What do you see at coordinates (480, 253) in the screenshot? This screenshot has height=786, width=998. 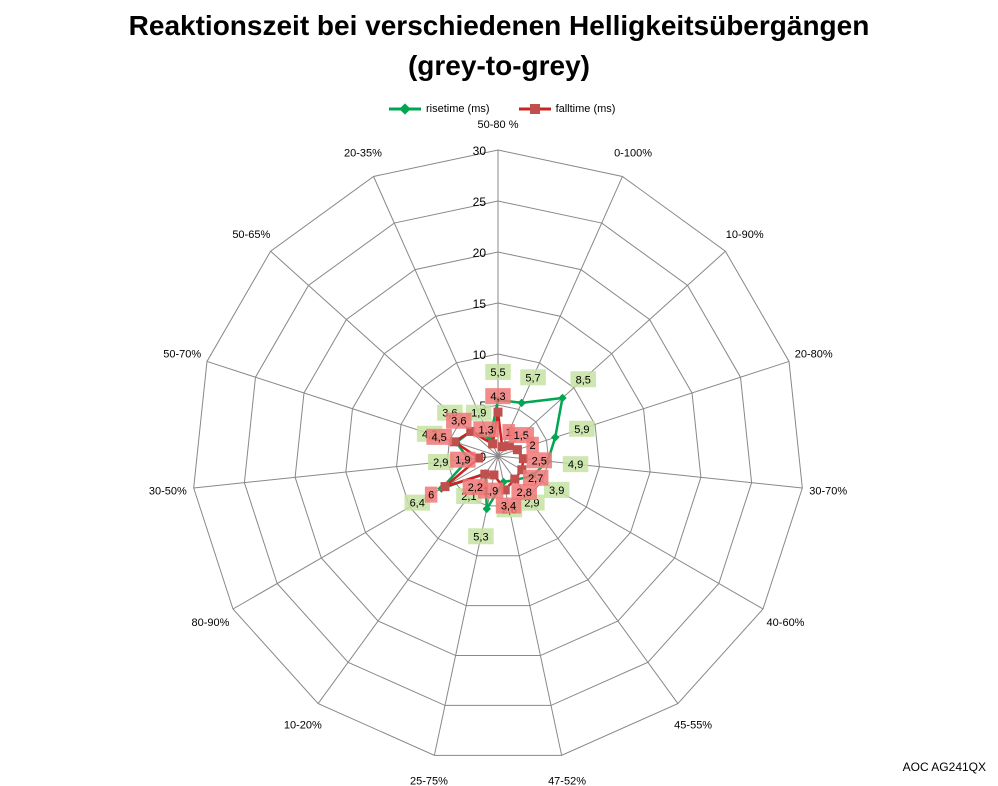 I see `tick-label: 20` at bounding box center [480, 253].